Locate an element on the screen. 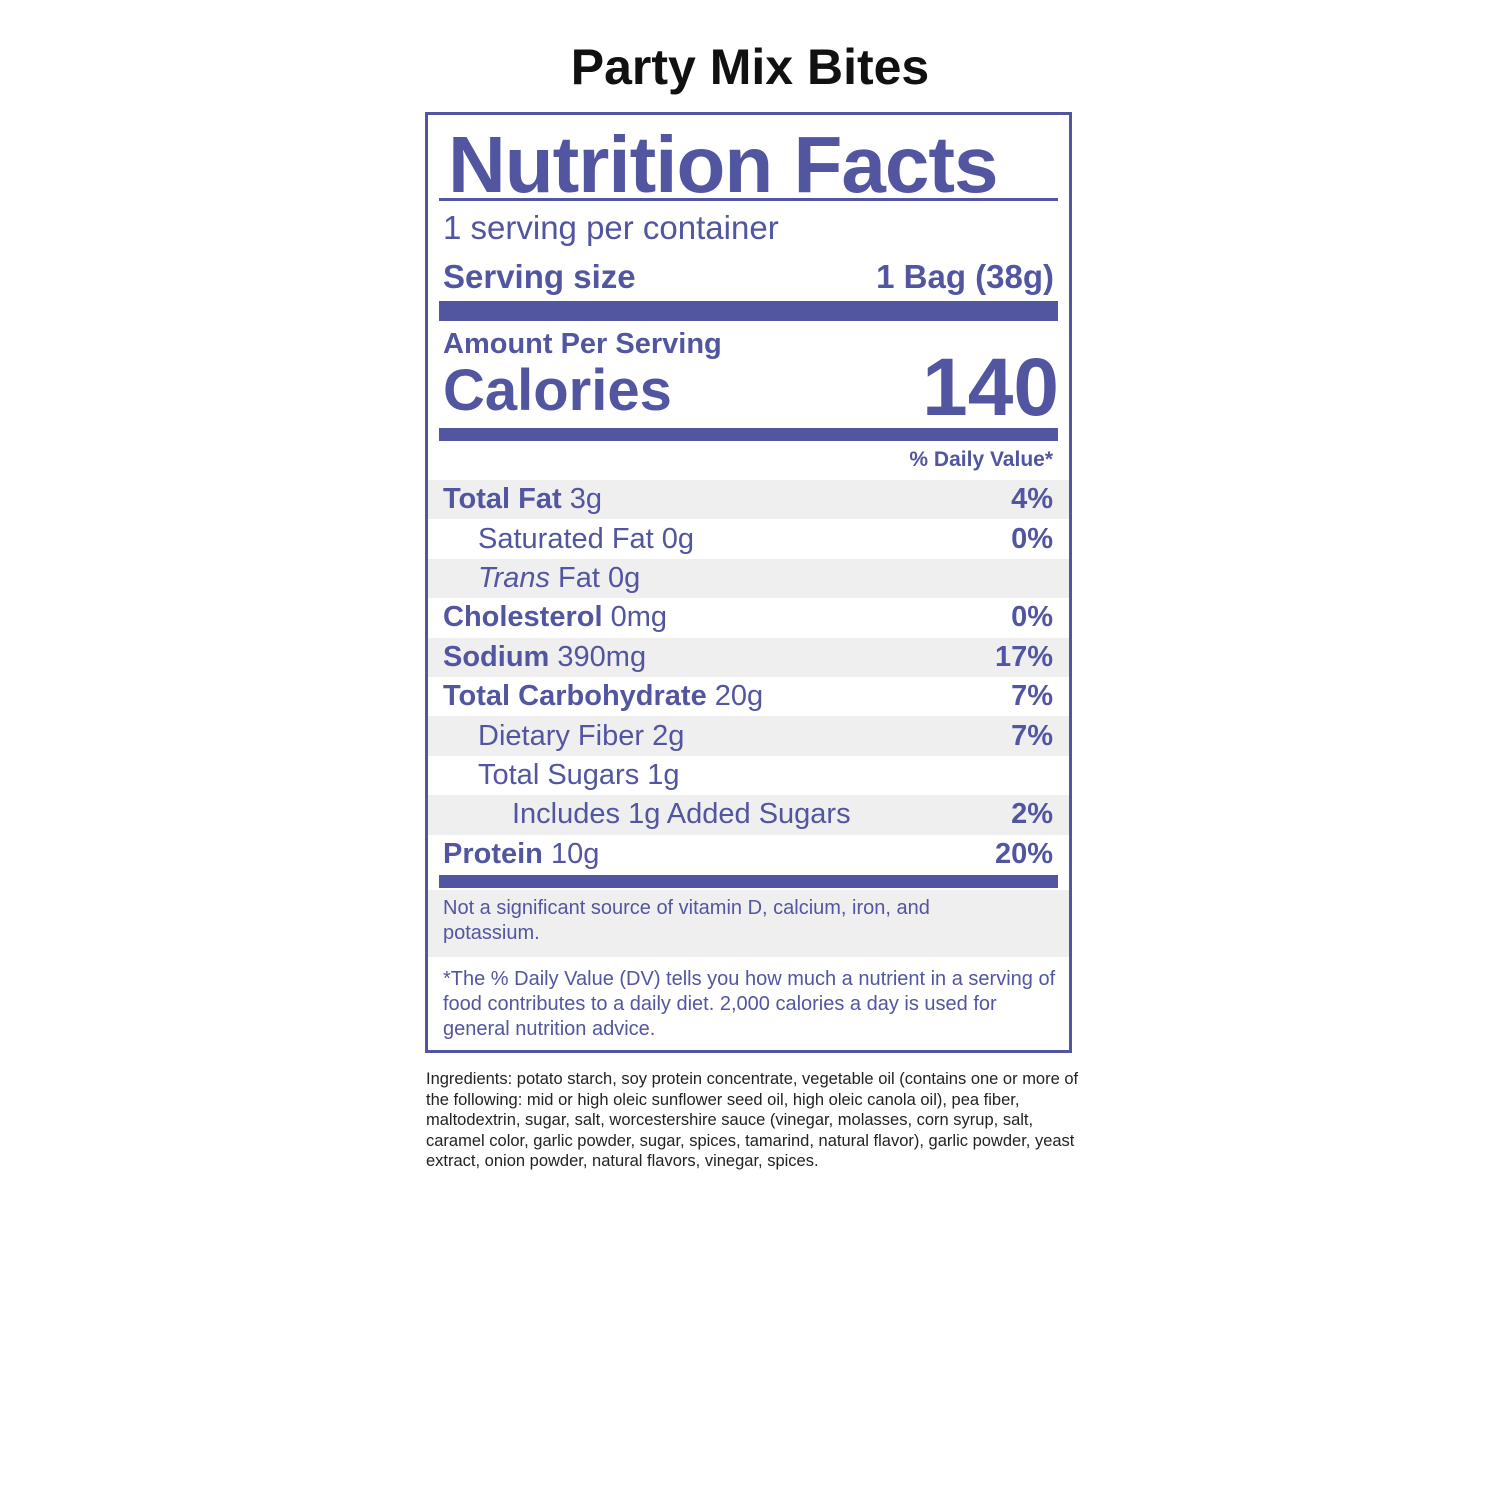 The image size is (1500, 1500). nutrient-name: Total Fat is located at coordinates (502, 499).